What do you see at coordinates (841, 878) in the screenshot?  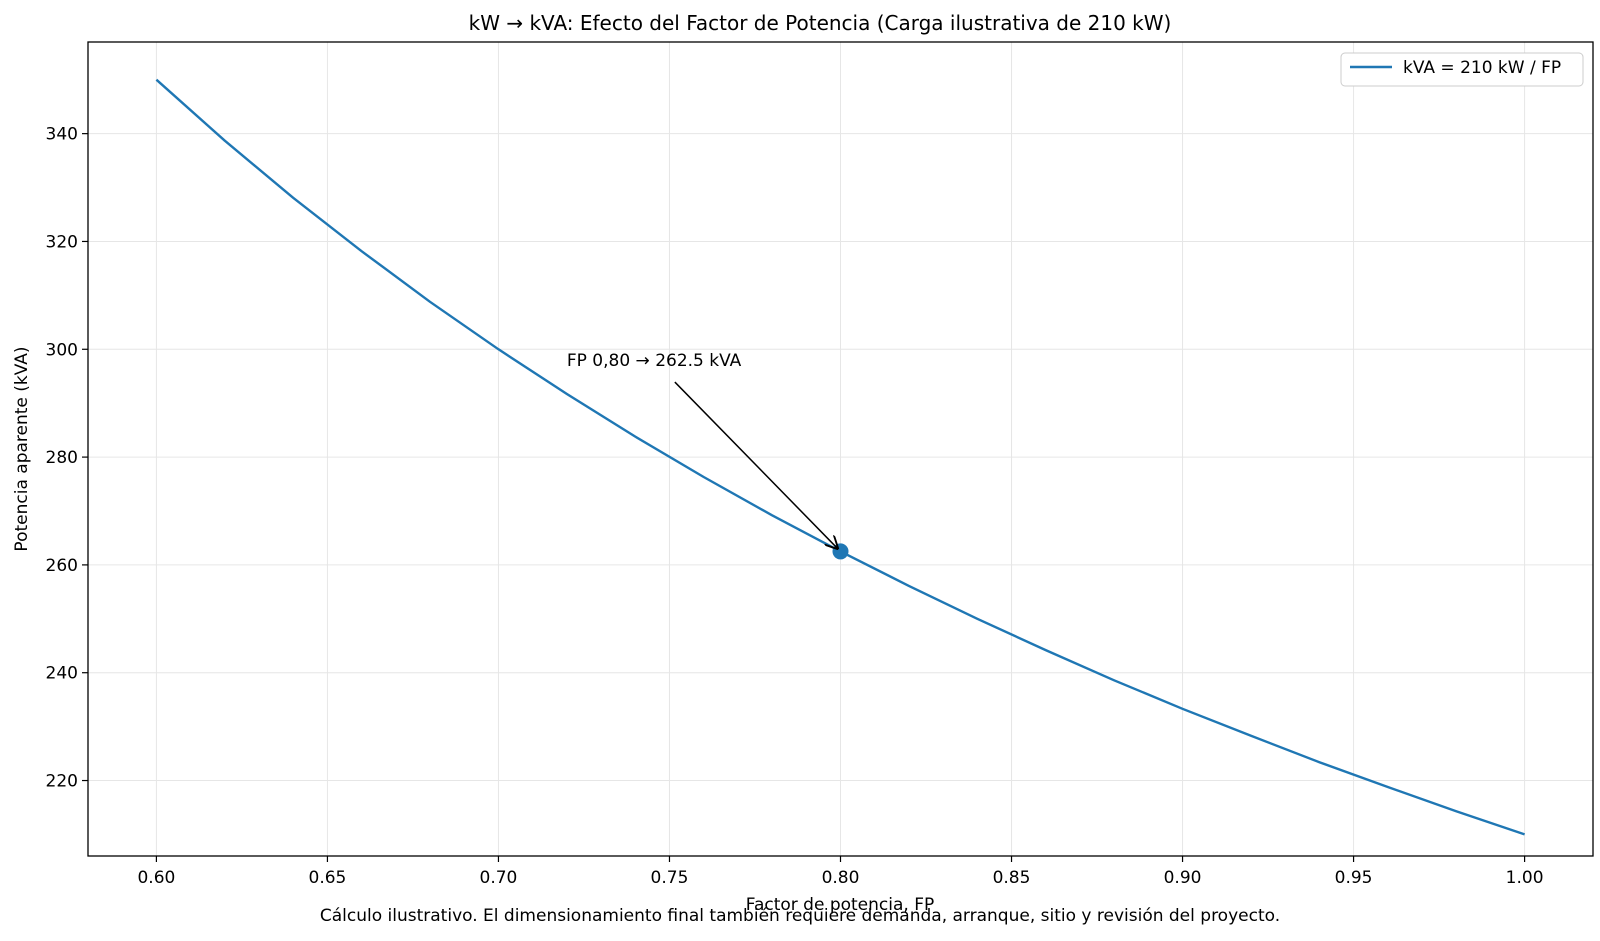 I see `x-tick-label: 0.80` at bounding box center [841, 878].